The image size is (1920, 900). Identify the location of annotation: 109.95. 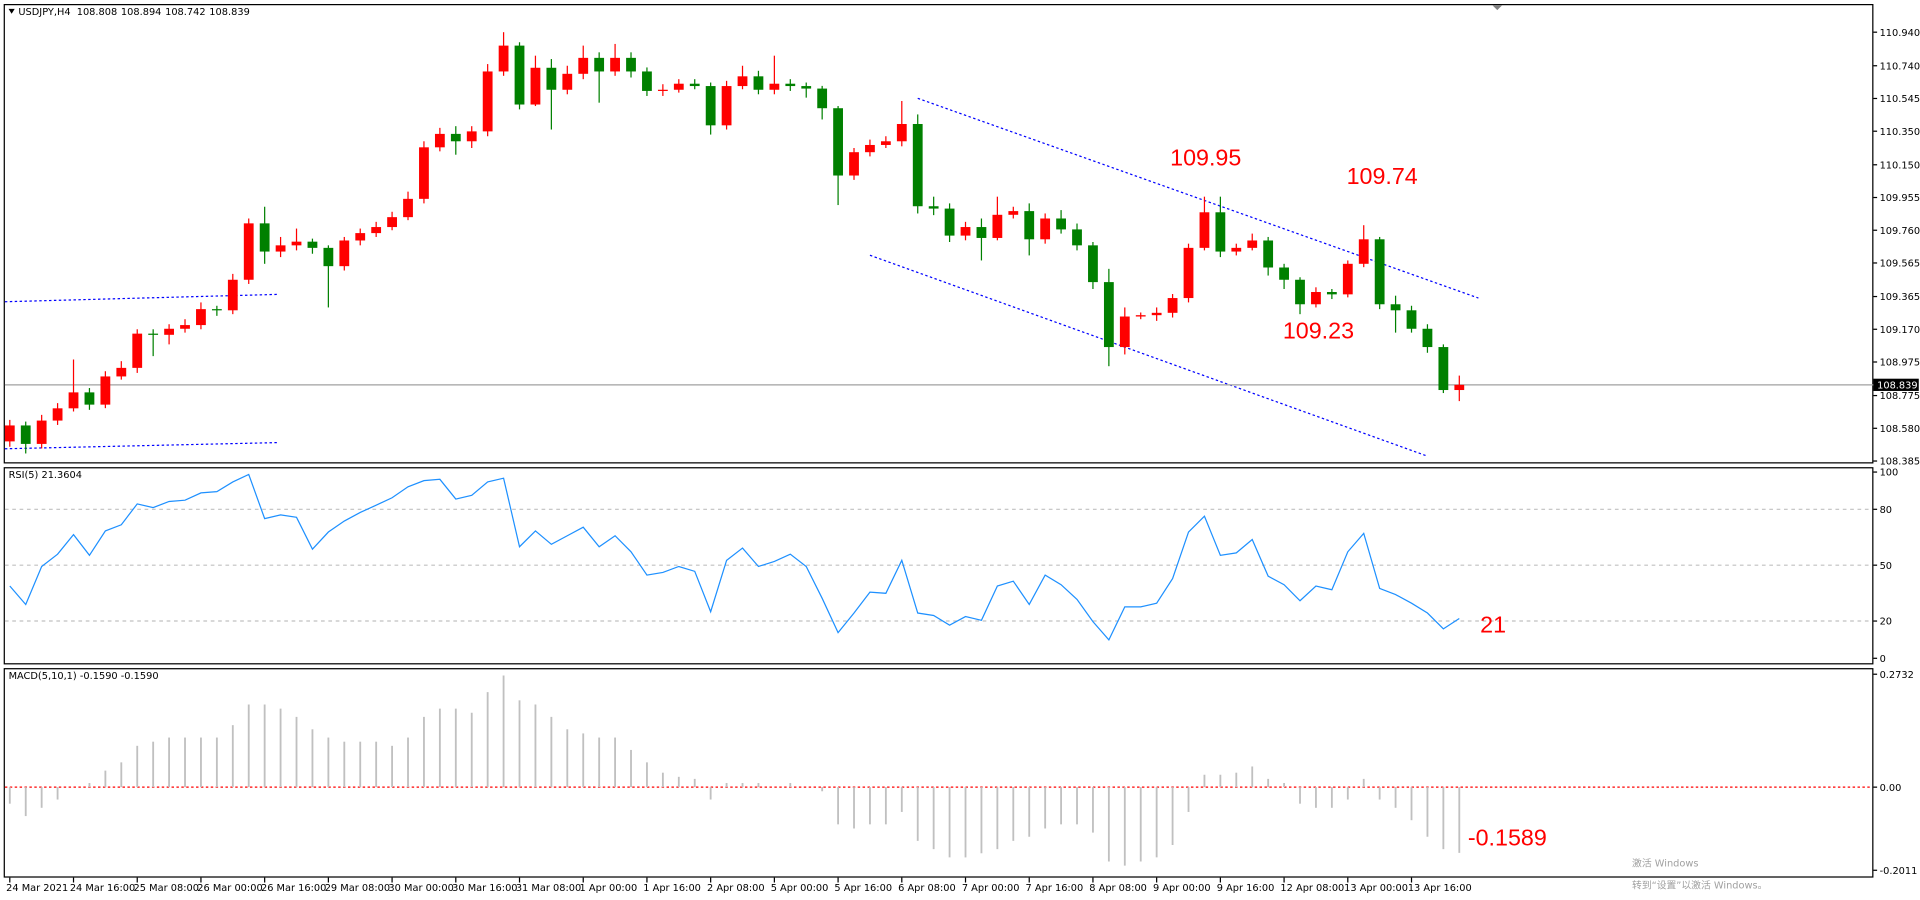
(1205, 158).